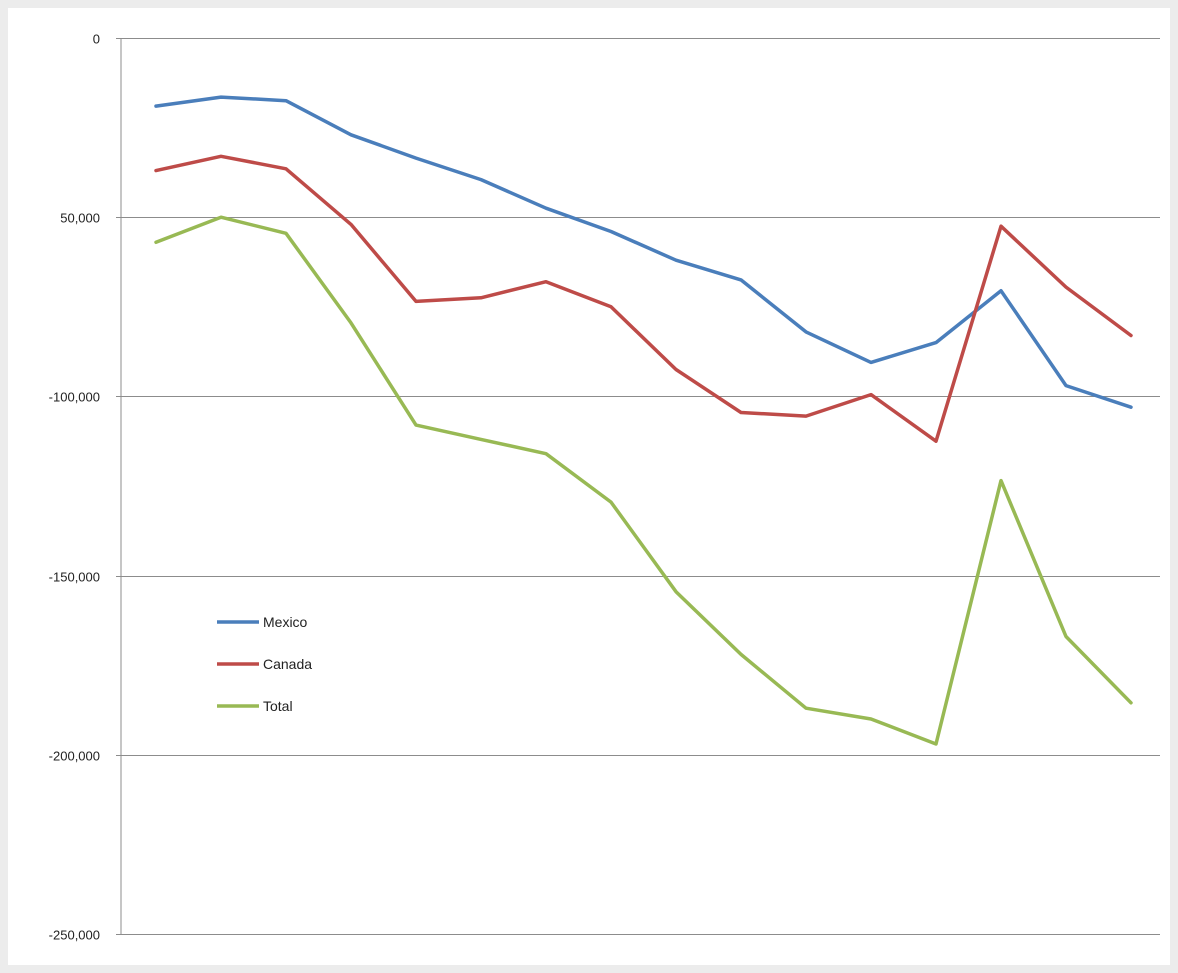  What do you see at coordinates (278, 706) in the screenshot?
I see `legend-label-total: Total` at bounding box center [278, 706].